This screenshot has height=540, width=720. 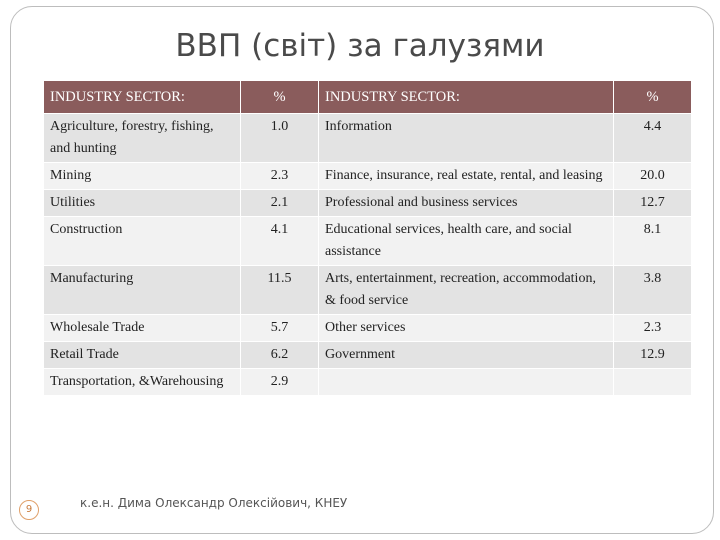 I want to click on header-percent-1: %, so click(x=279, y=97).